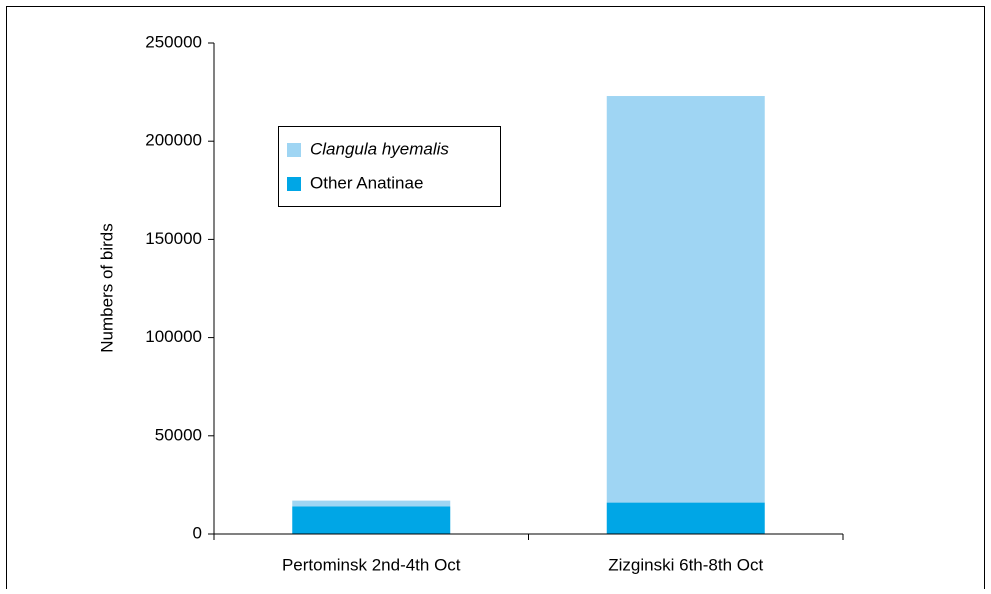 This screenshot has width=991, height=594. What do you see at coordinates (173, 336) in the screenshot?
I see `y-tick-label: 100000` at bounding box center [173, 336].